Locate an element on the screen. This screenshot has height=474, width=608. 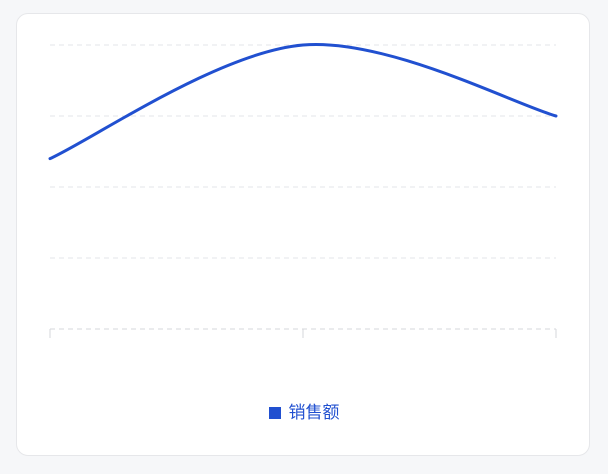
legend: 销售额 is located at coordinates (304, 410).